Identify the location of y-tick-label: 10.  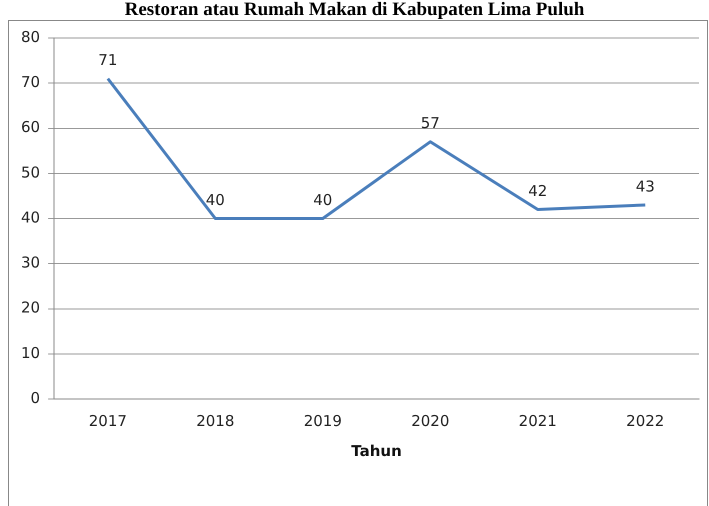
(30, 353).